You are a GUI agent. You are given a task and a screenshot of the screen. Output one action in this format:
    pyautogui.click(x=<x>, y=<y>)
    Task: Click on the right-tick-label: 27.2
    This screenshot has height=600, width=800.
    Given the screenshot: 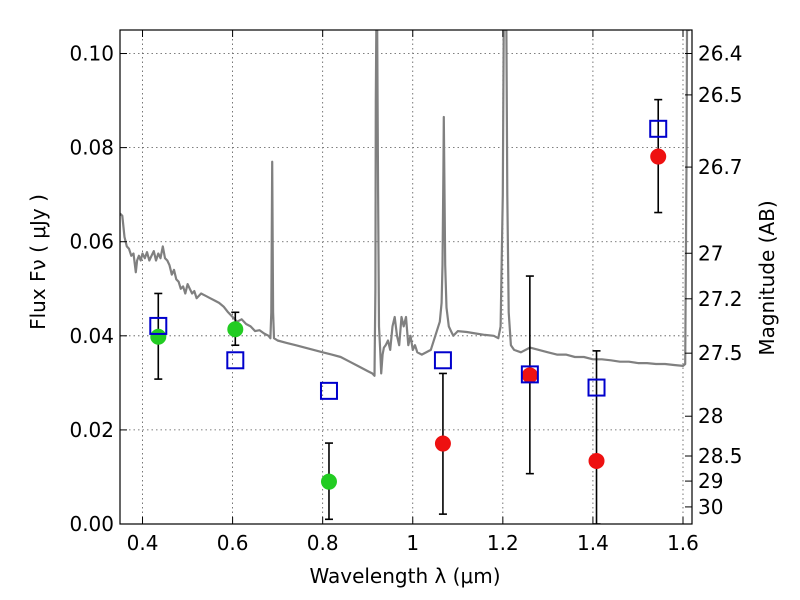 What is the action you would take?
    pyautogui.click(x=720, y=299)
    